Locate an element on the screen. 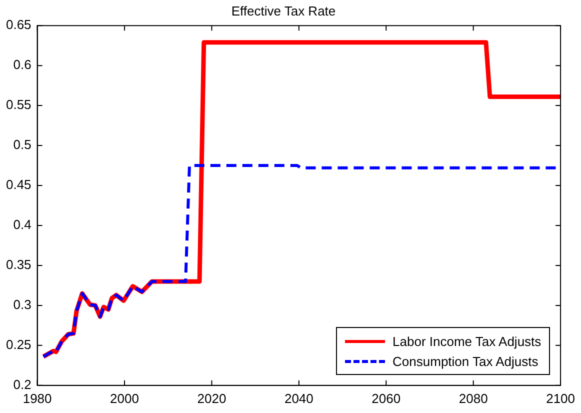 The height and width of the screenshot is (413, 581). y-tick-label: 0.25 is located at coordinates (19, 344).